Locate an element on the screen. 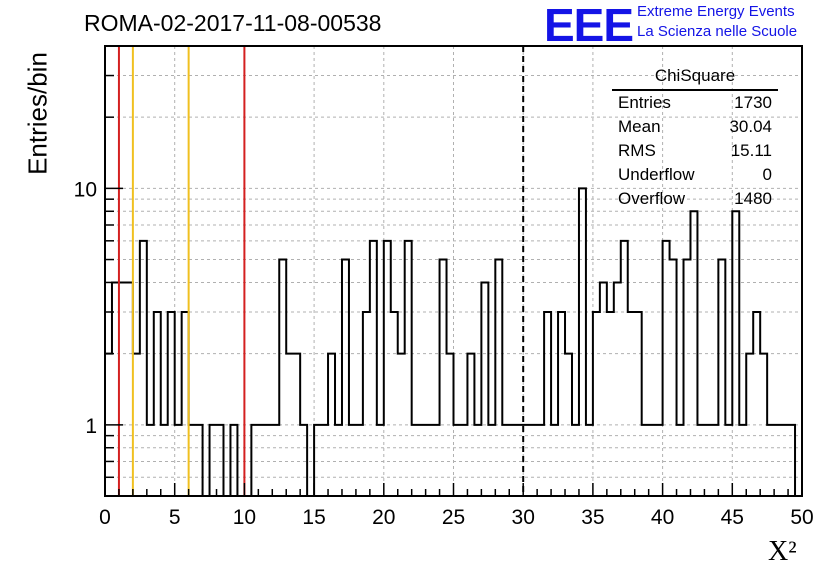 The width and height of the screenshot is (836, 572). logo-line-2: La Scienza nelle Scuole is located at coordinates (717, 31).